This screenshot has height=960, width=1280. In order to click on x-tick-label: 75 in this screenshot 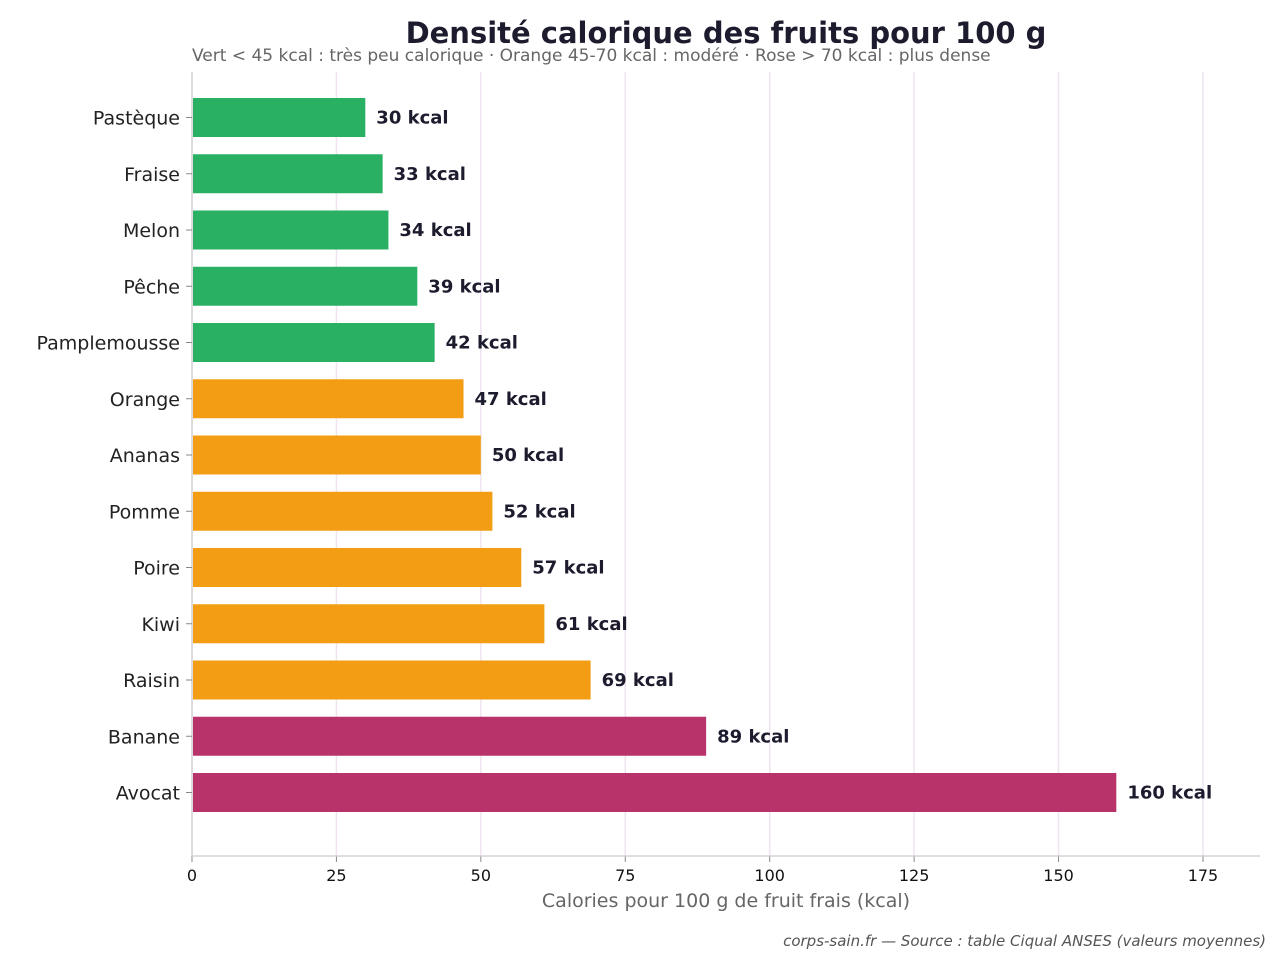, I will do `click(625, 875)`.